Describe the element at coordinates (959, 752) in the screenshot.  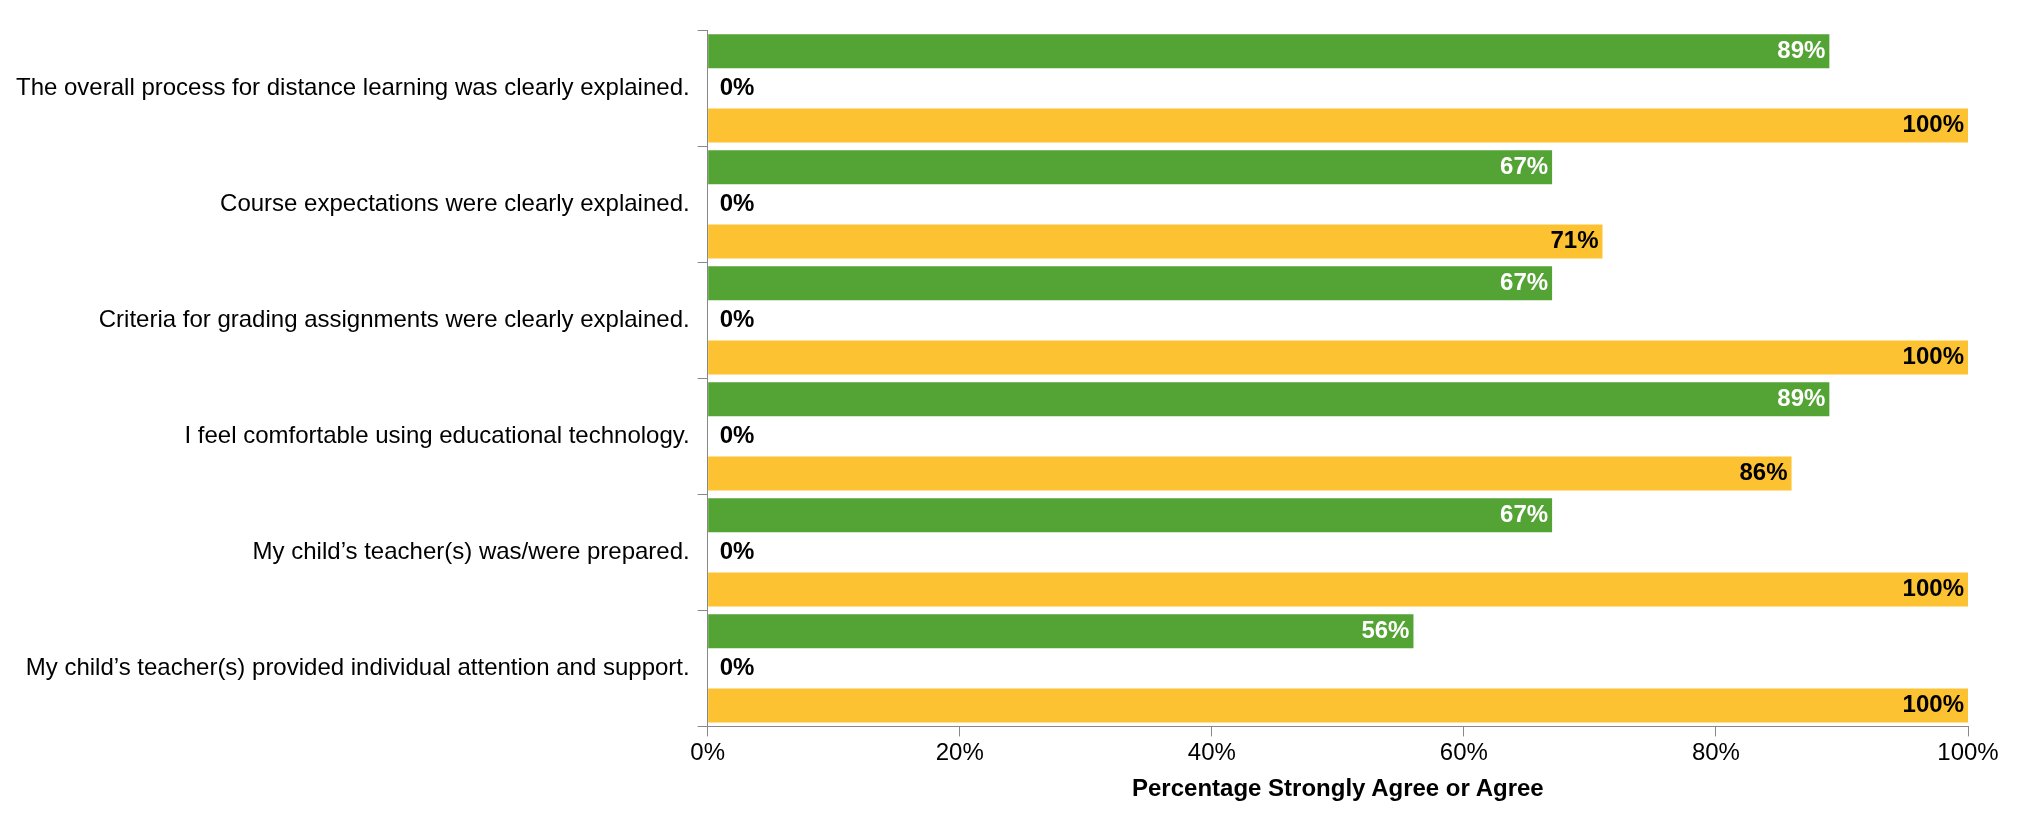
I see `x-tick-label: 20%` at that location.